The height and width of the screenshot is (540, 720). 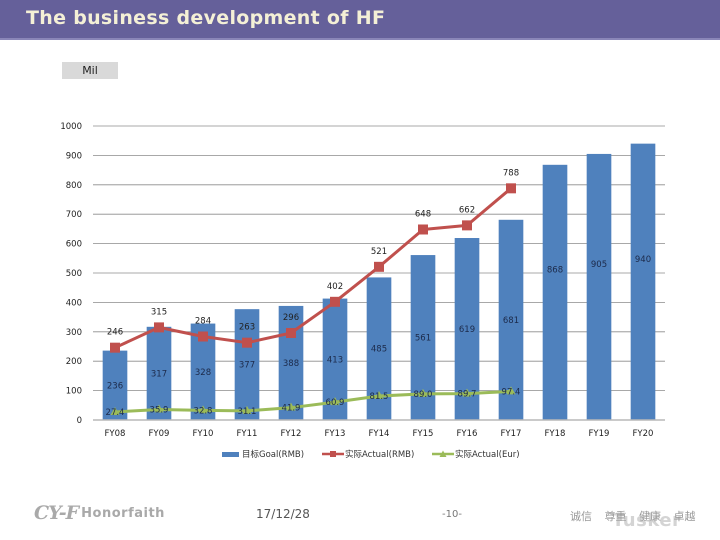 What do you see at coordinates (423, 434) in the screenshot?
I see `x-tick-label: FY15` at bounding box center [423, 434].